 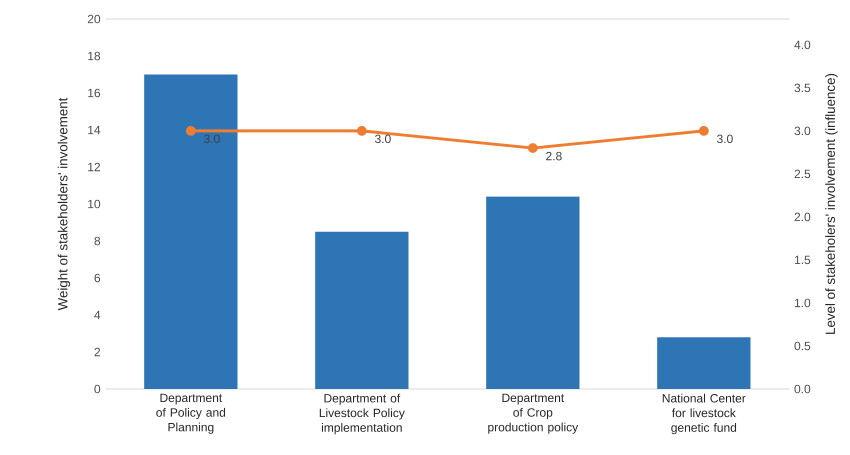 I want to click on y2-tick-label: 0.5, so click(x=802, y=346).